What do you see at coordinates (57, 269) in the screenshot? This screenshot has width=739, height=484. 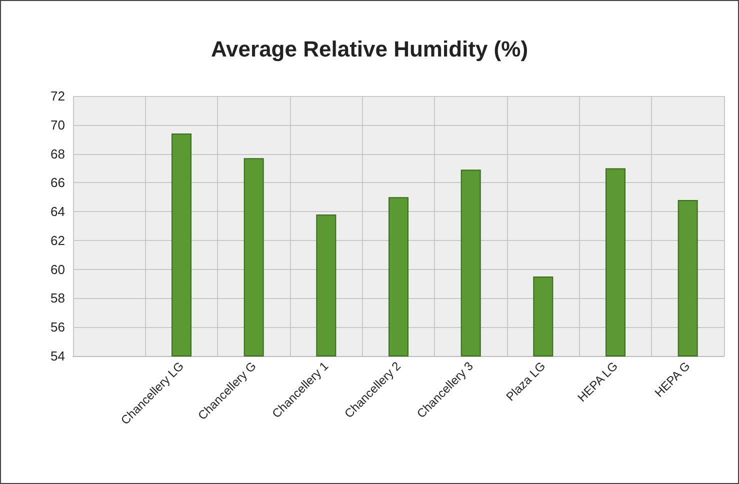 I see `y-tick-label: 60` at bounding box center [57, 269].